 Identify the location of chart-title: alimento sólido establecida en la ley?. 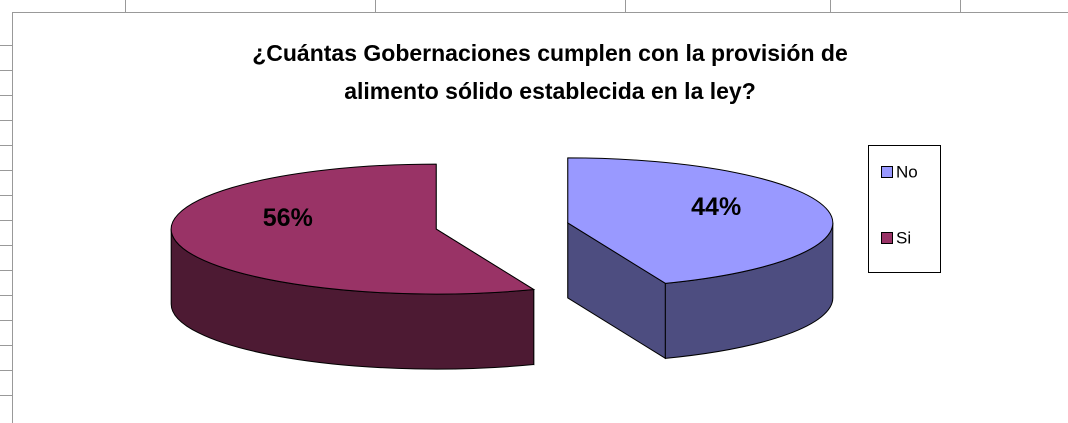
(550, 91).